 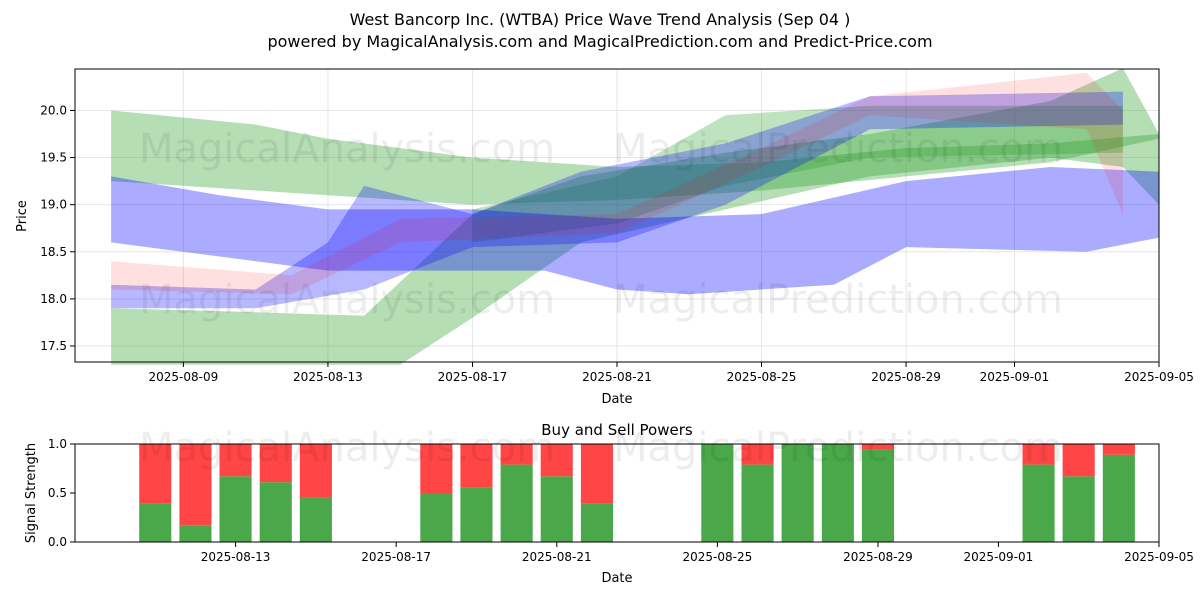 What do you see at coordinates (999, 557) in the screenshot?
I see `signal-x-tick-label: 2025-09-01` at bounding box center [999, 557].